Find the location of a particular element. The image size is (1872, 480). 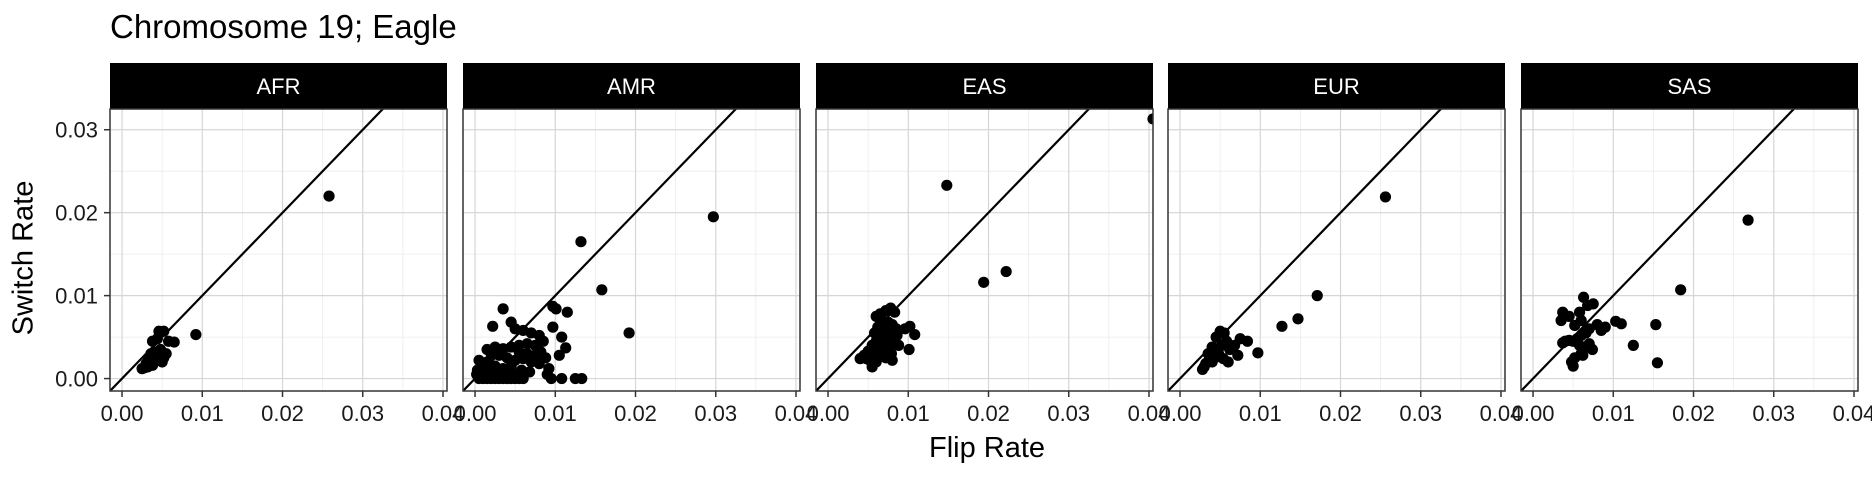

y-tick-label: 0.00 is located at coordinates (76, 379).